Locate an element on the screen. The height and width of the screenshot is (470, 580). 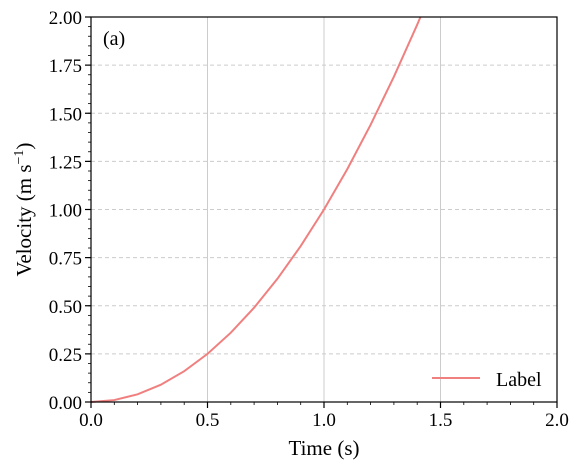
y-tick-label: 0.25 is located at coordinates (65, 355).